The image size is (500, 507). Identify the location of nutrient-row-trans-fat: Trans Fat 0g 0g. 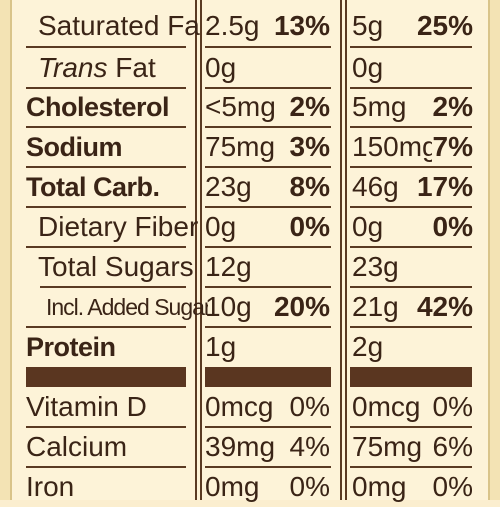
(250, 68).